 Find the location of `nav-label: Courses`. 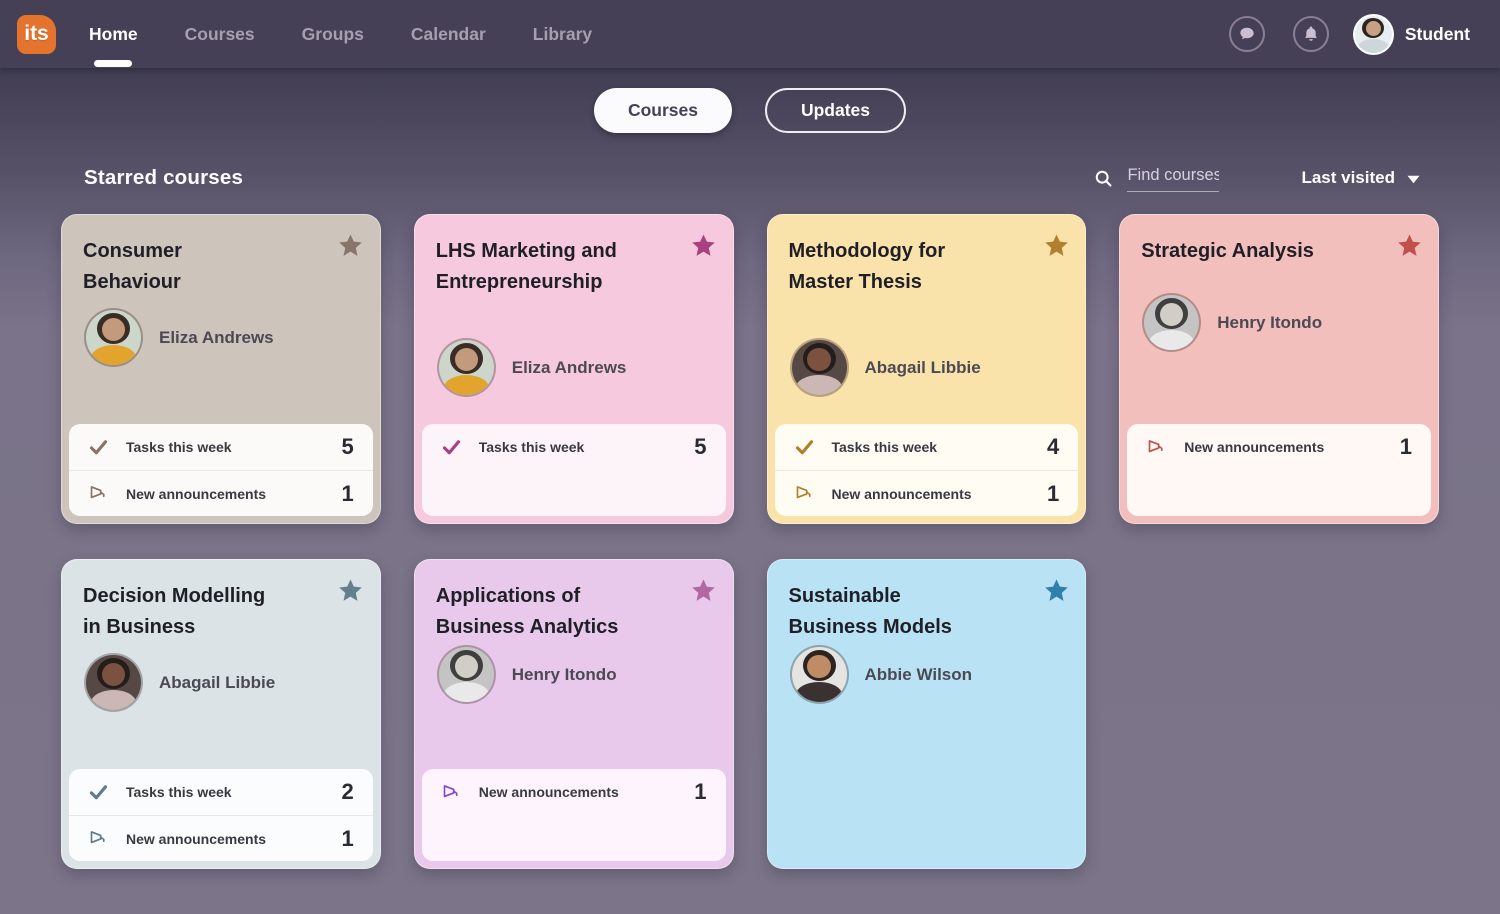

nav-label: Courses is located at coordinates (219, 34).